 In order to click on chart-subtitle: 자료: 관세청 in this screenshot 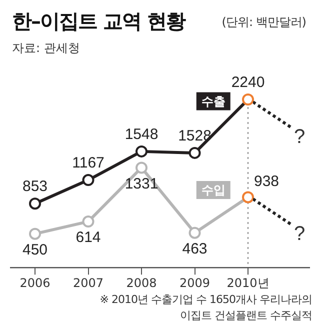, I will do `click(46, 48)`.